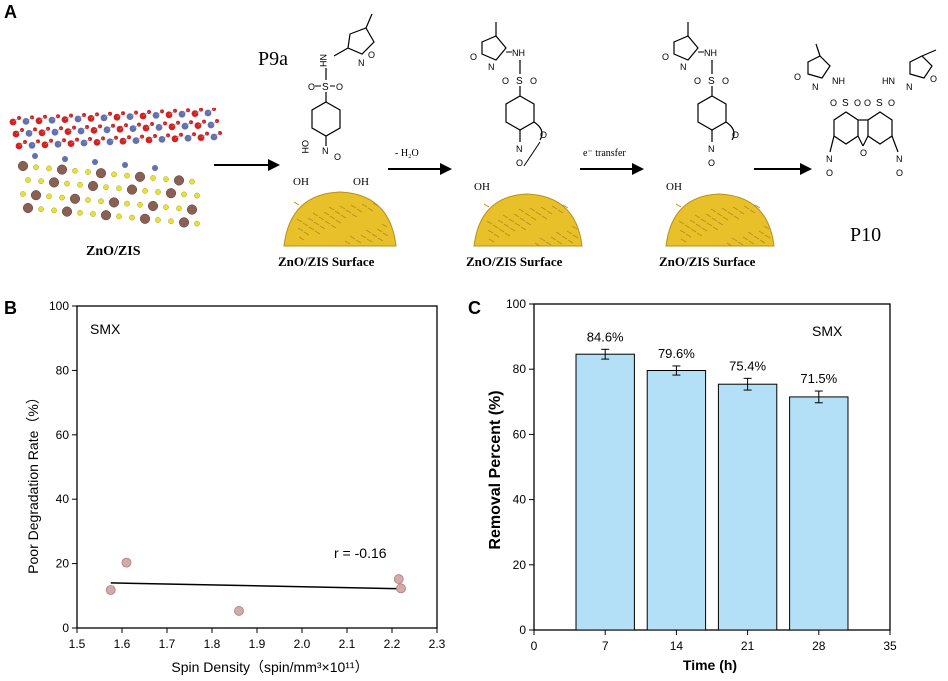 This screenshot has height=681, width=948. What do you see at coordinates (514, 261) in the screenshot?
I see `surface-label-2: ZnO/ZIS Surface` at bounding box center [514, 261].